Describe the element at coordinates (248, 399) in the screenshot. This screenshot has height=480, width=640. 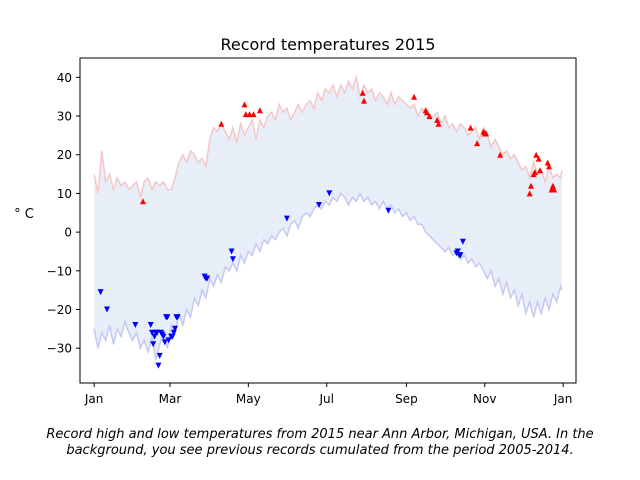
I see `x-tick-label: May` at that location.